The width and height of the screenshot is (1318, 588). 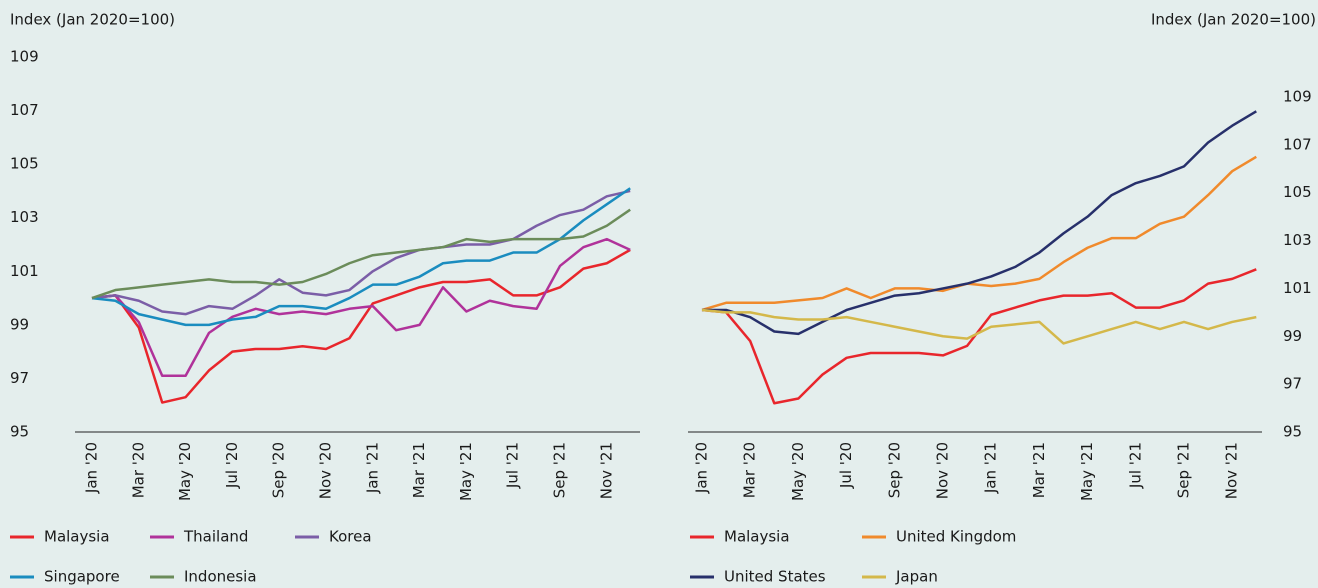 I want to click on legend-label: Singapore, so click(x=82, y=577).